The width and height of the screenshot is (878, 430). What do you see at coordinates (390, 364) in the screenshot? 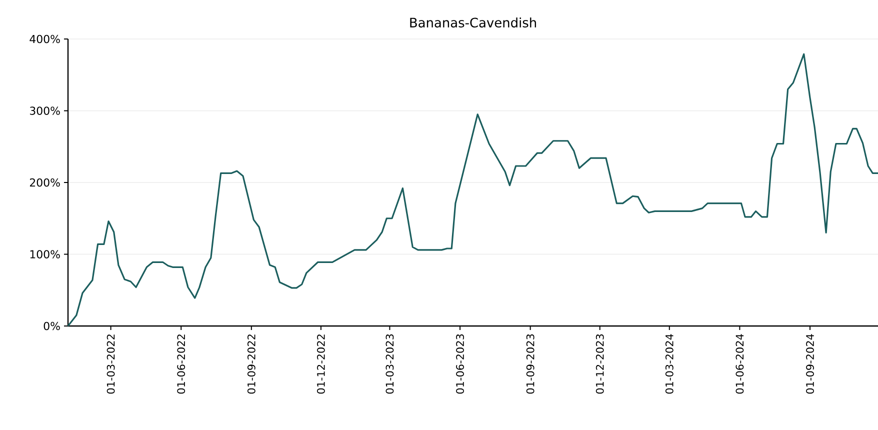
I see `x-tick-label: 01-03-2023` at bounding box center [390, 364].